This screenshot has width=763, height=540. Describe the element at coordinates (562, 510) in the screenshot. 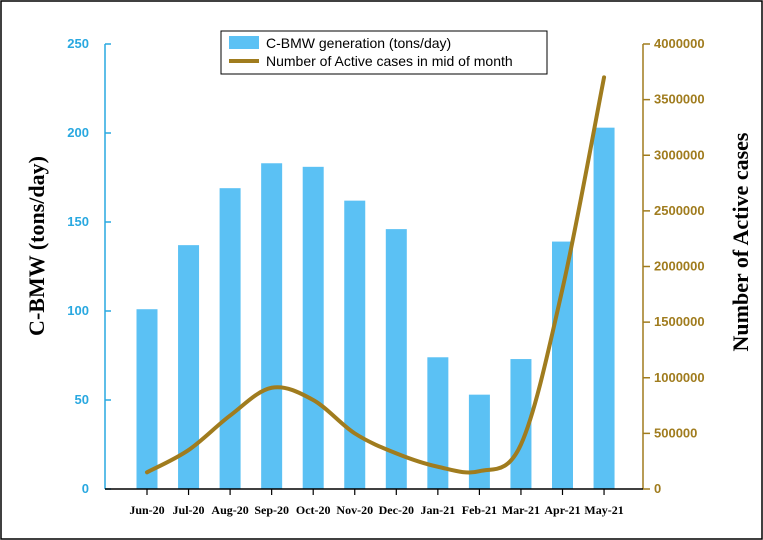

I see `x-tick-label: Apr-21` at that location.